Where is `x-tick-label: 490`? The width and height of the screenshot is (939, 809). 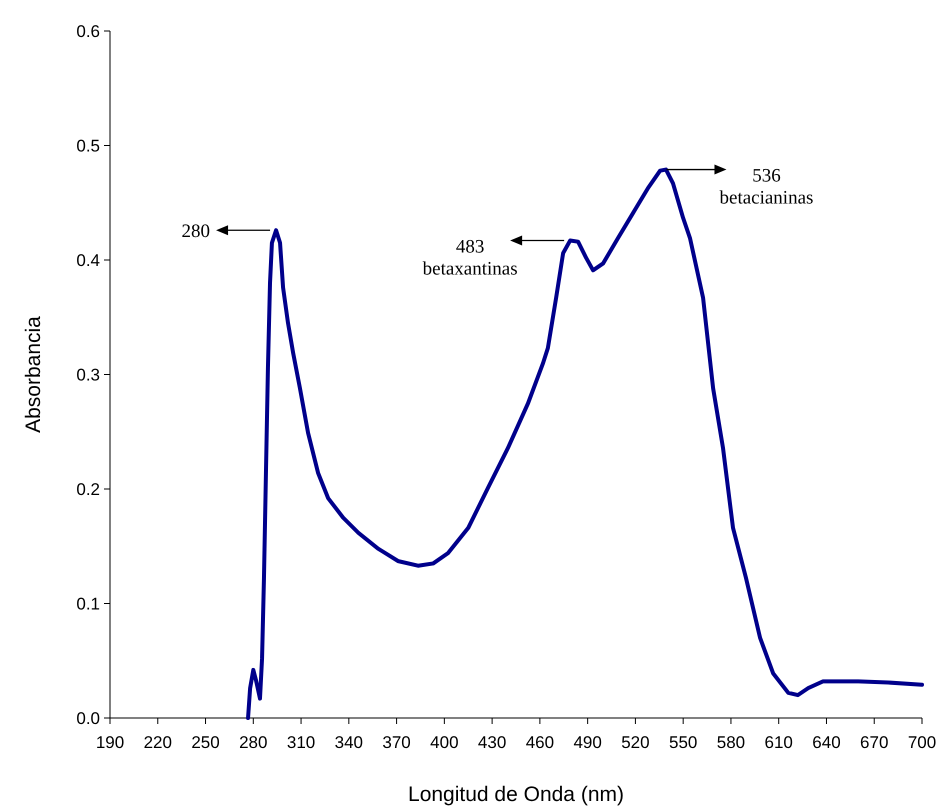 x-tick-label: 490 is located at coordinates (587, 742).